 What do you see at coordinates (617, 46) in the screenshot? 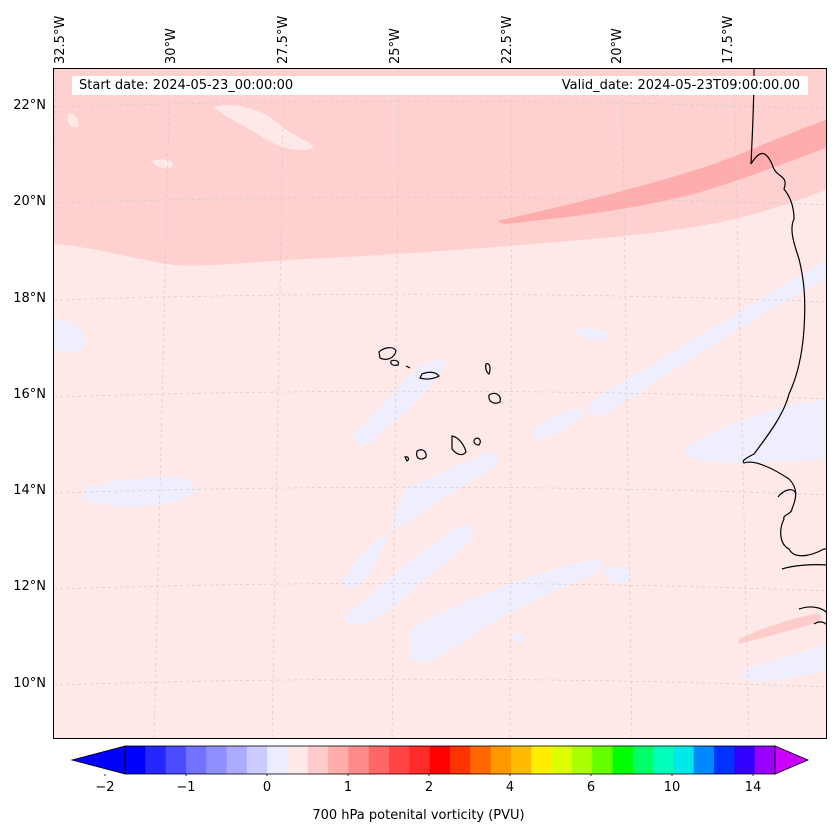
I see `lon-label-20w: 20°W` at bounding box center [617, 46].